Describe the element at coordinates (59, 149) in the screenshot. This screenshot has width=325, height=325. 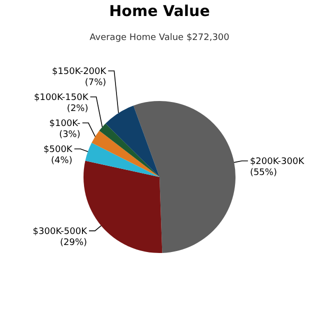
I see `slice-label: $500K` at that location.